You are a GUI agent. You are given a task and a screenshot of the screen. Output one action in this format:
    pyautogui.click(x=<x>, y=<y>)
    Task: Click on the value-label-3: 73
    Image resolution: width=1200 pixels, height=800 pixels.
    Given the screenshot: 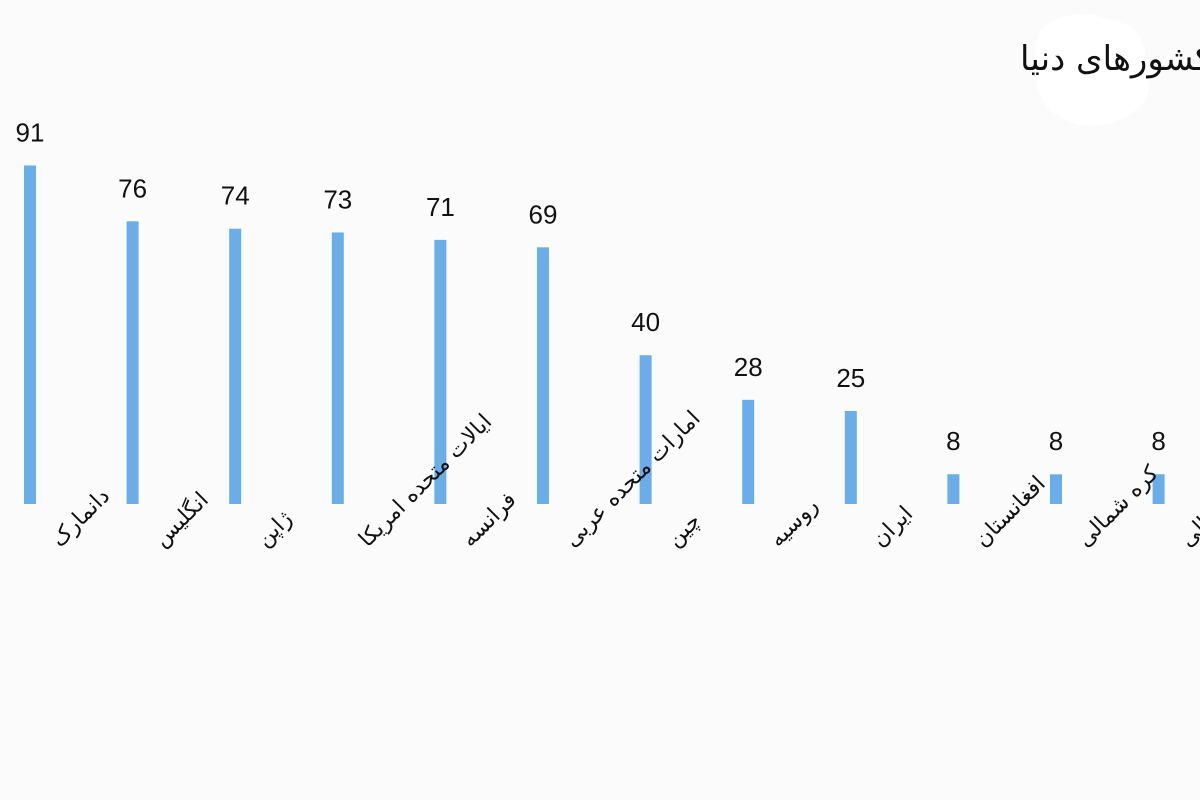 What is the action you would take?
    pyautogui.click(x=337, y=199)
    